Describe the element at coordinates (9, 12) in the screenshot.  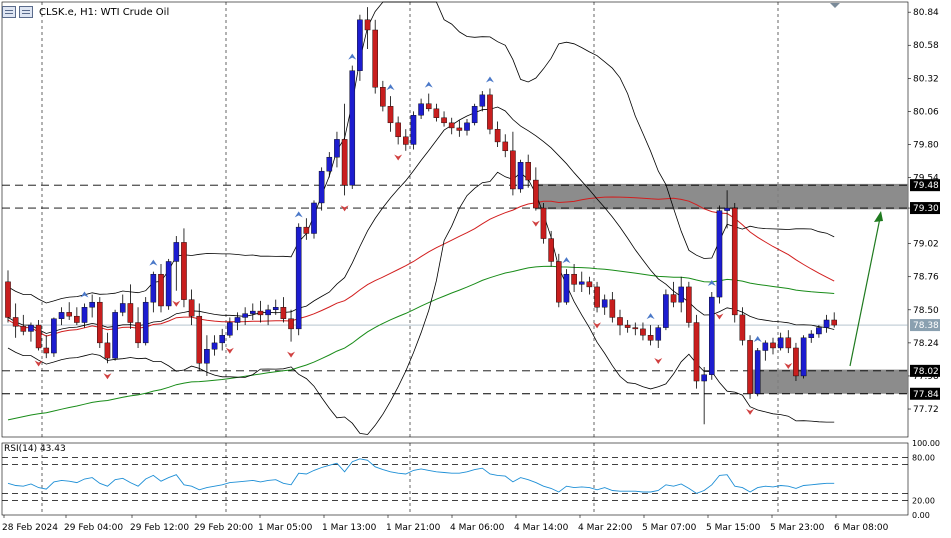
I see `chart-list-icon` at that location.